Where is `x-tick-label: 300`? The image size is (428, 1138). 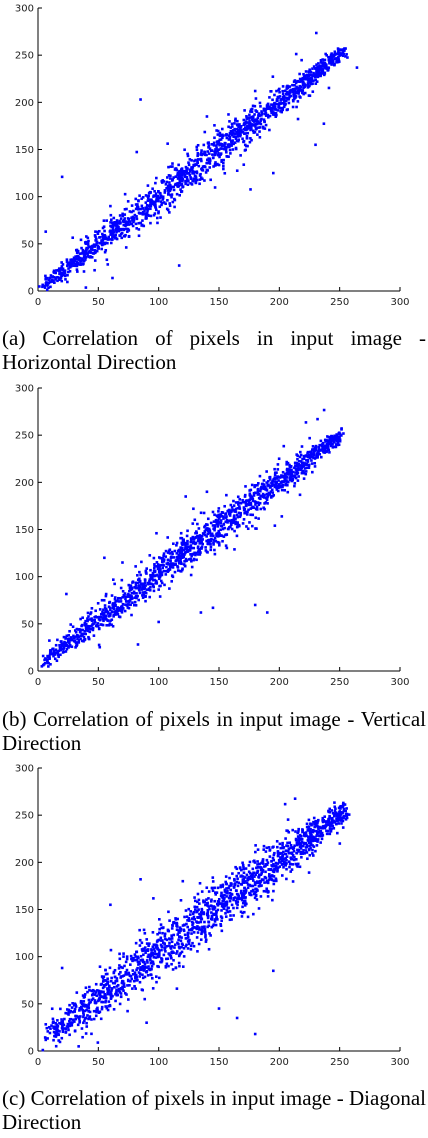 x-tick-label: 300 is located at coordinates (399, 302).